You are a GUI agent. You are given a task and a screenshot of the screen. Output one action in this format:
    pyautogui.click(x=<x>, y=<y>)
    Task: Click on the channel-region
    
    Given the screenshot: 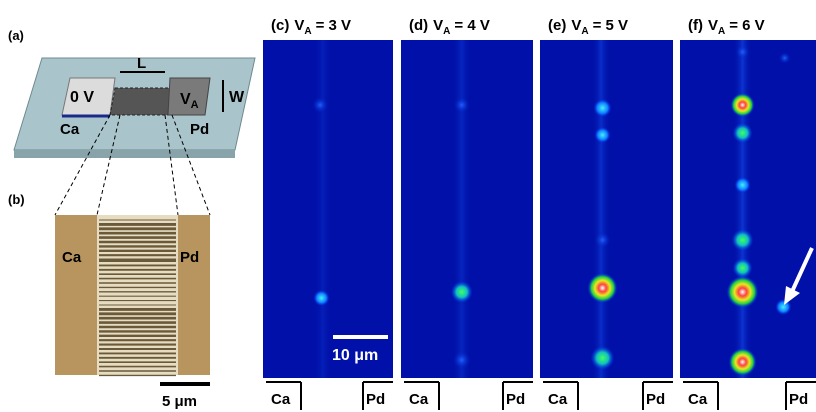 What is the action you would take?
    pyautogui.click(x=137, y=295)
    